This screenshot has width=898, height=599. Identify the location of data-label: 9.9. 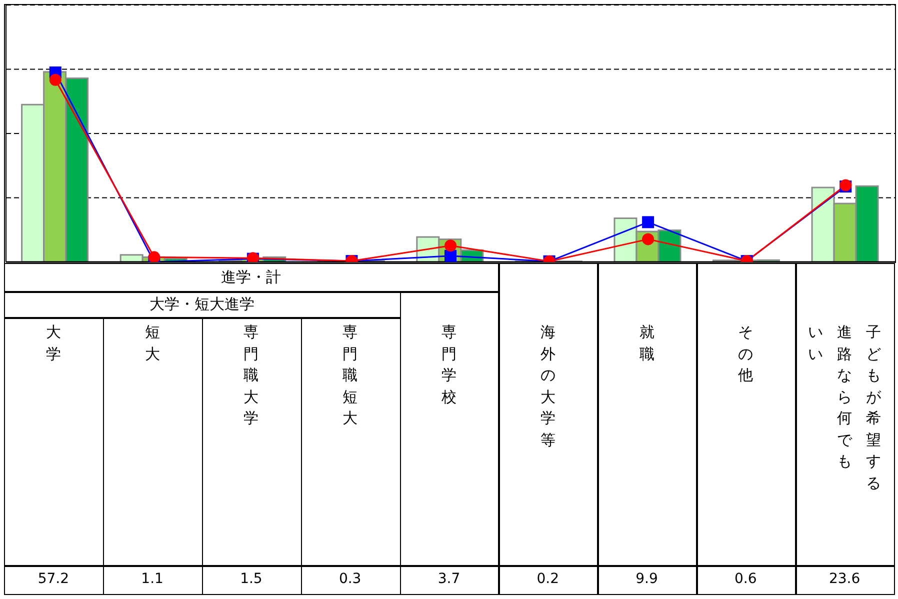
(646, 579).